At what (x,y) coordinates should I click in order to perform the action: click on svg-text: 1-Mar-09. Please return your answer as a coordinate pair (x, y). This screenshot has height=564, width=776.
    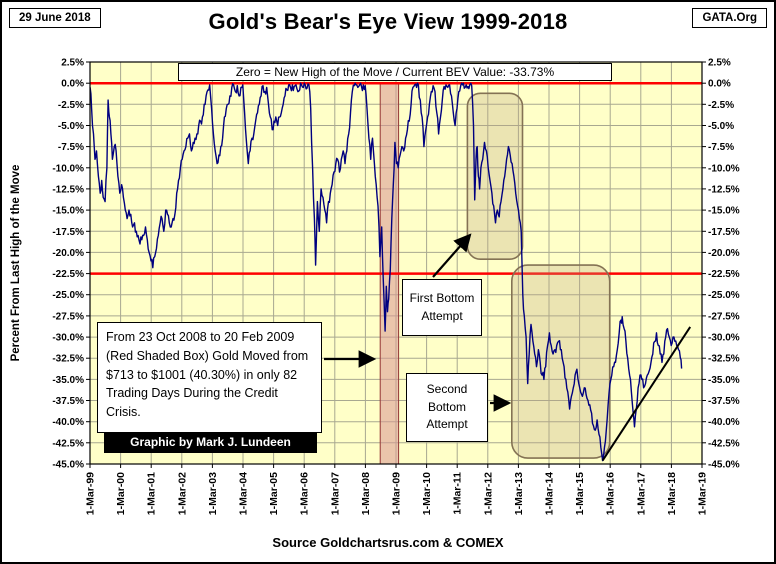
    Looking at the image, I should click on (397, 493).